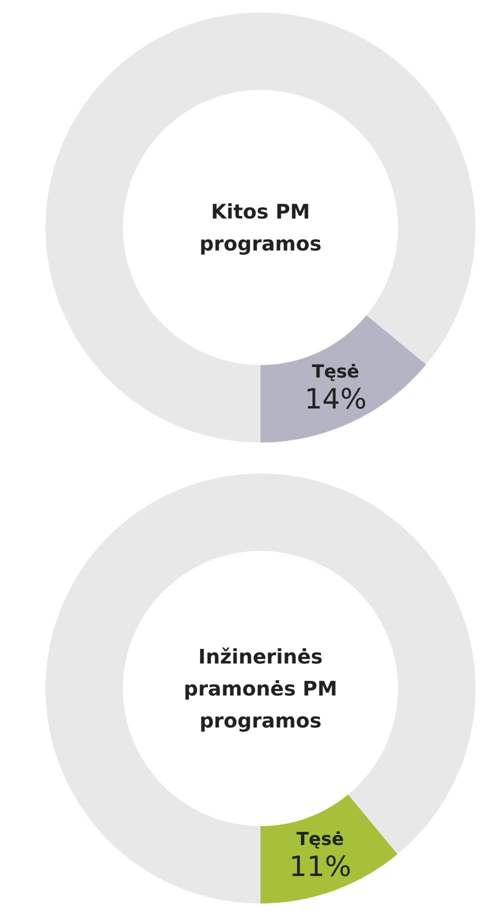 The width and height of the screenshot is (484, 922). What do you see at coordinates (335, 399) in the screenshot?
I see `data-label: 14%` at bounding box center [335, 399].